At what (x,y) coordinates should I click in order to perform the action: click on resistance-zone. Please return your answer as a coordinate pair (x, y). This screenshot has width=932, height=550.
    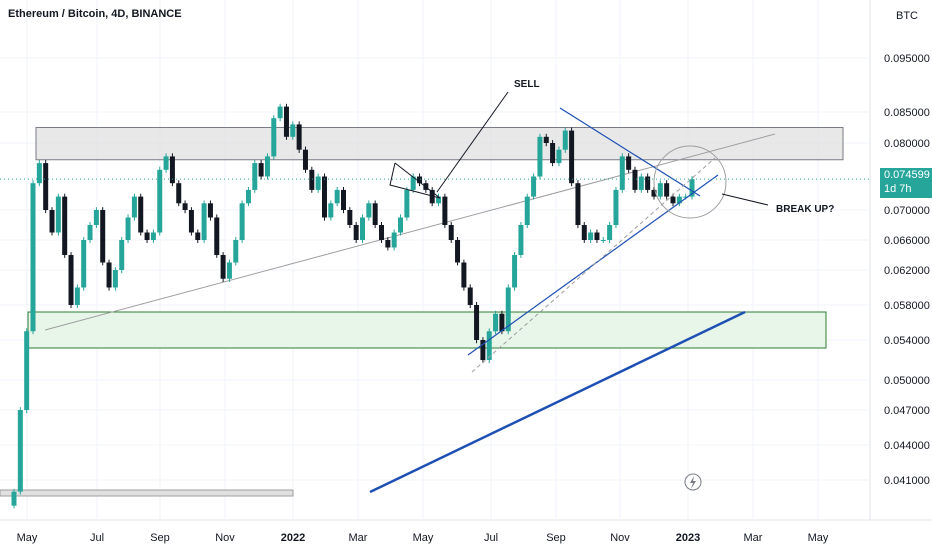
    Looking at the image, I should click on (439, 144).